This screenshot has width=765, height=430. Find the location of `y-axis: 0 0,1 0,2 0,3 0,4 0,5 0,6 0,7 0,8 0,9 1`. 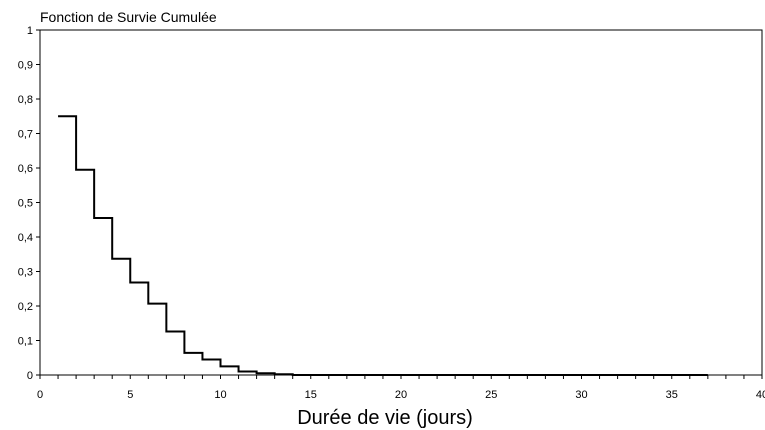

y-axis: 0 0,1 0,2 0,3 0,4 0,5 0,6 0,7 0,8 0,9 1 is located at coordinates (29, 203).